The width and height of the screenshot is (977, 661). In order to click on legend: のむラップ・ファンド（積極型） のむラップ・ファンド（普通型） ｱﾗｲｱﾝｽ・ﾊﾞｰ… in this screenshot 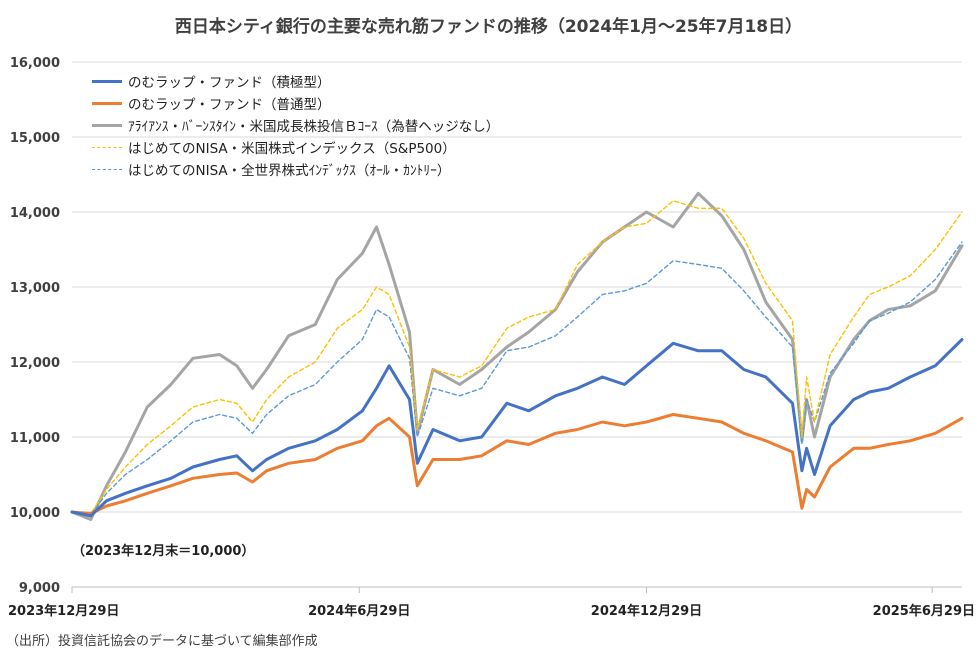, I will do `click(295, 125)`.